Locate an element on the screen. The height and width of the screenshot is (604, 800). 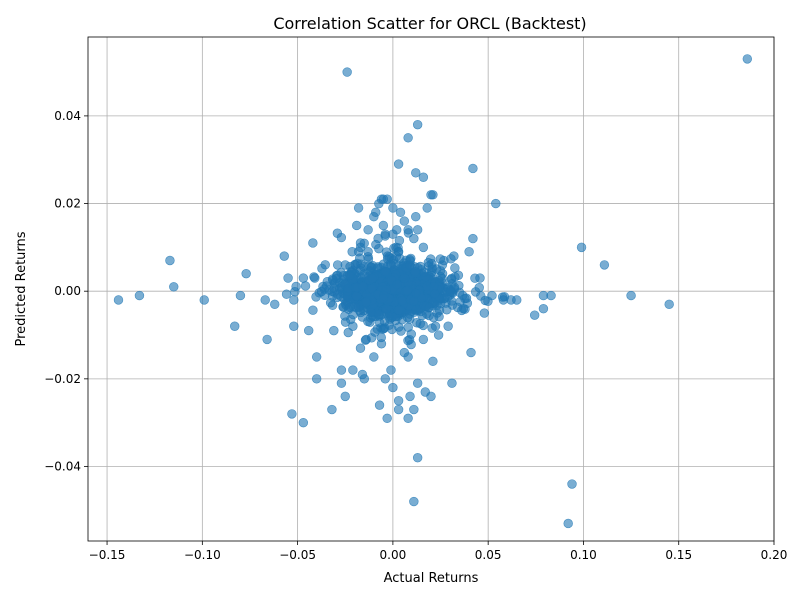
x-axis-label: Actual Returns is located at coordinates (431, 578).